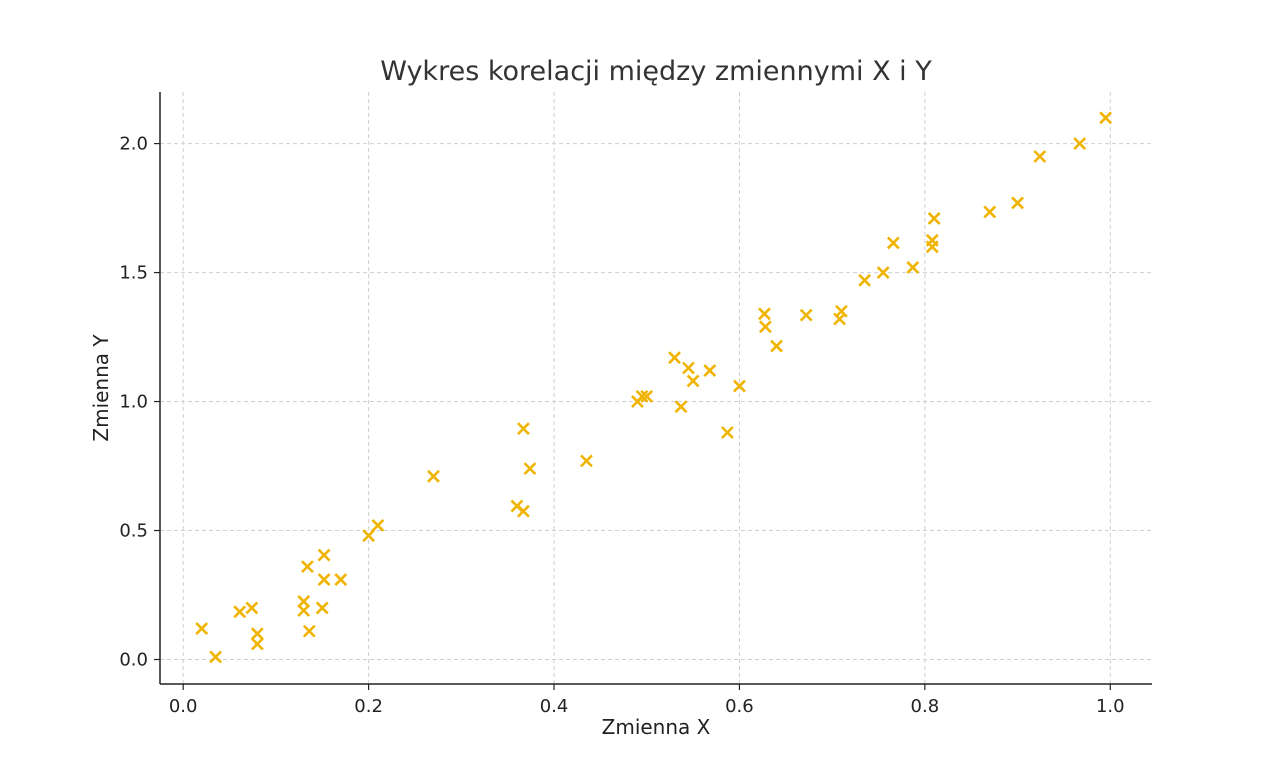 The height and width of the screenshot is (768, 1280). I want to click on x-axis-label: Zmienna X, so click(656, 727).